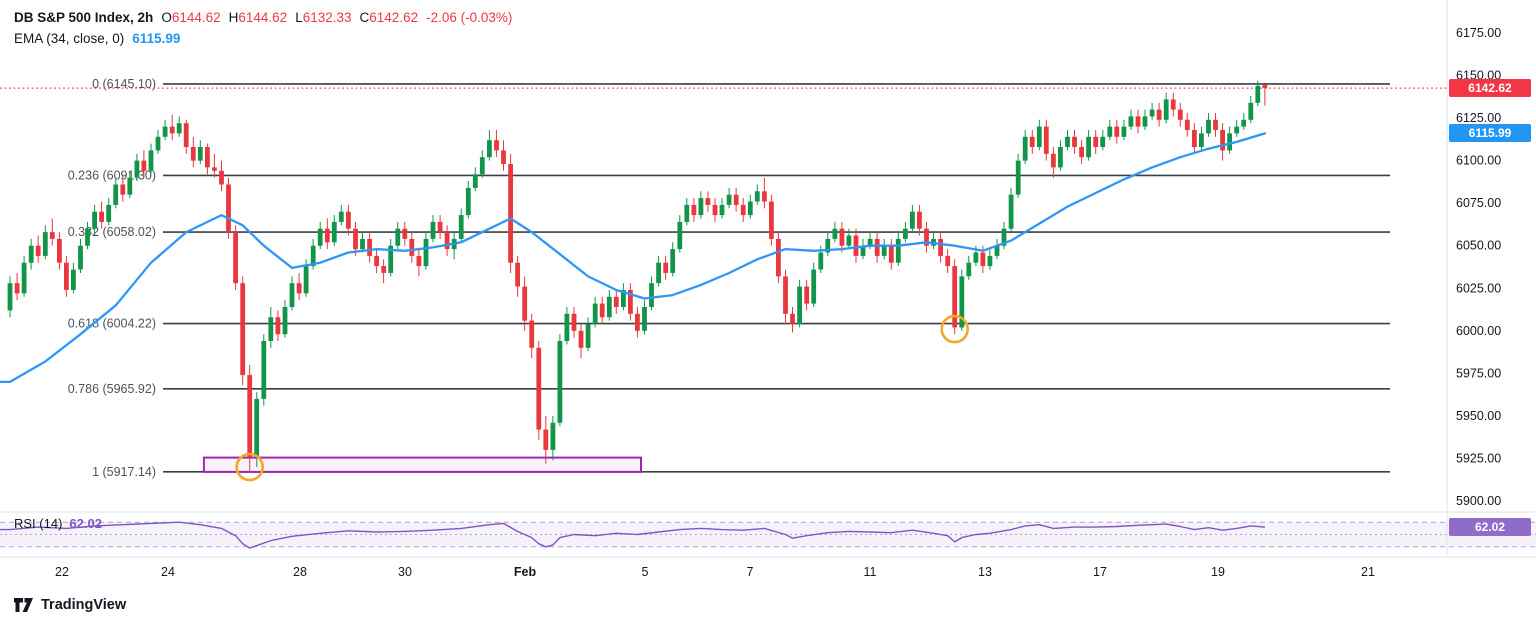 The width and height of the screenshot is (1536, 627). I want to click on price-badge: 6142.62, so click(1490, 88).